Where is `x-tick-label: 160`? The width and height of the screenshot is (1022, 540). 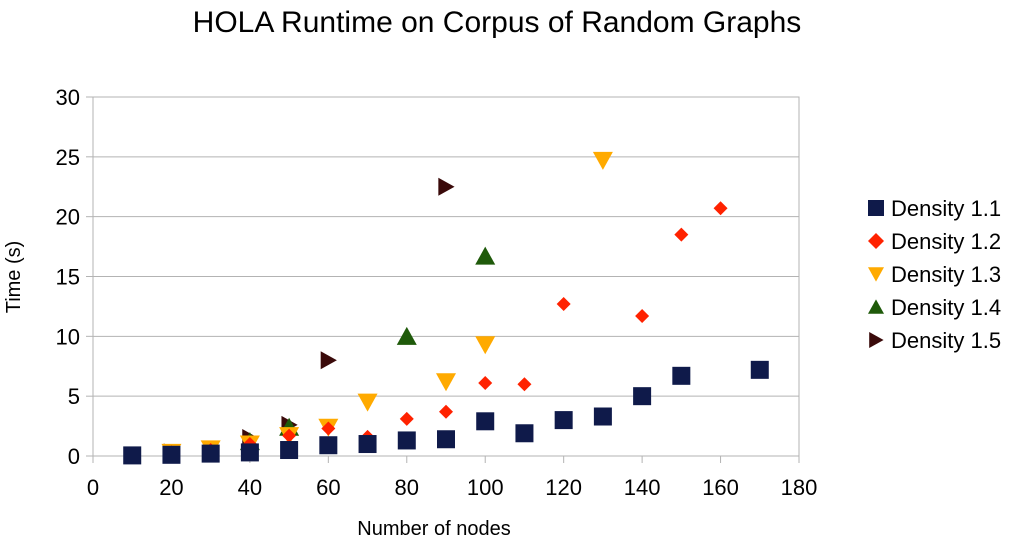
x-tick-label: 160 is located at coordinates (720, 487).